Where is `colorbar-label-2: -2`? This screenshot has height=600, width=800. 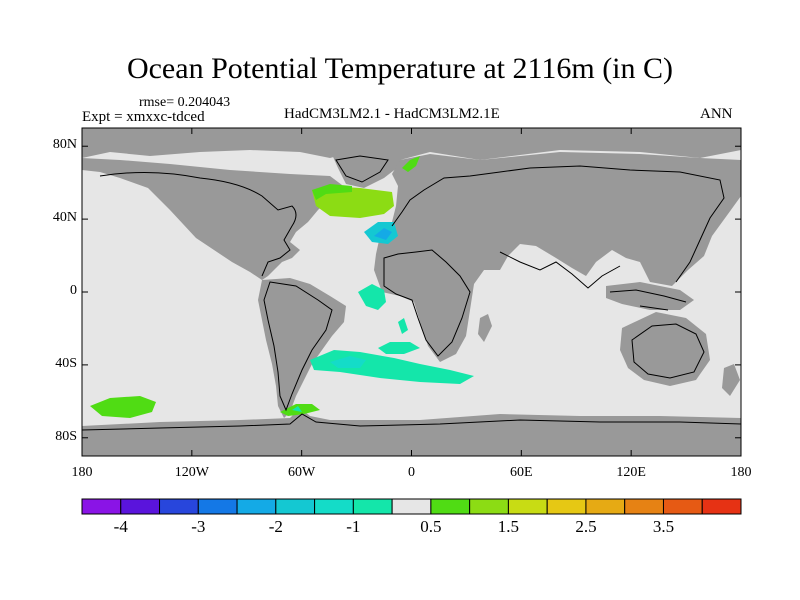 colorbar-label-2: -2 is located at coordinates (275, 526).